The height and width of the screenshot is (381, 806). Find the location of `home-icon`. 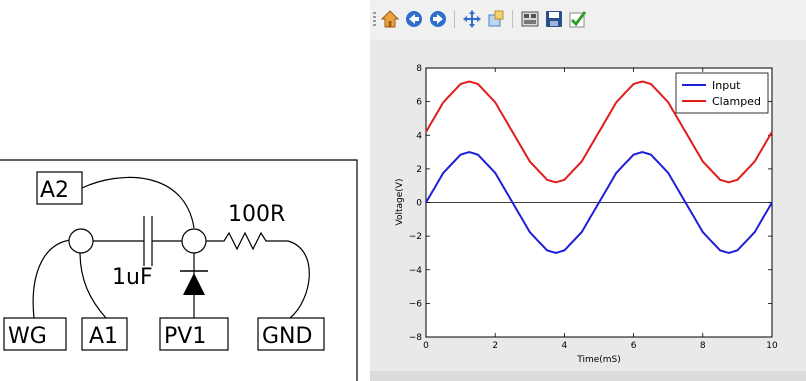

home-icon is located at coordinates (390, 19).